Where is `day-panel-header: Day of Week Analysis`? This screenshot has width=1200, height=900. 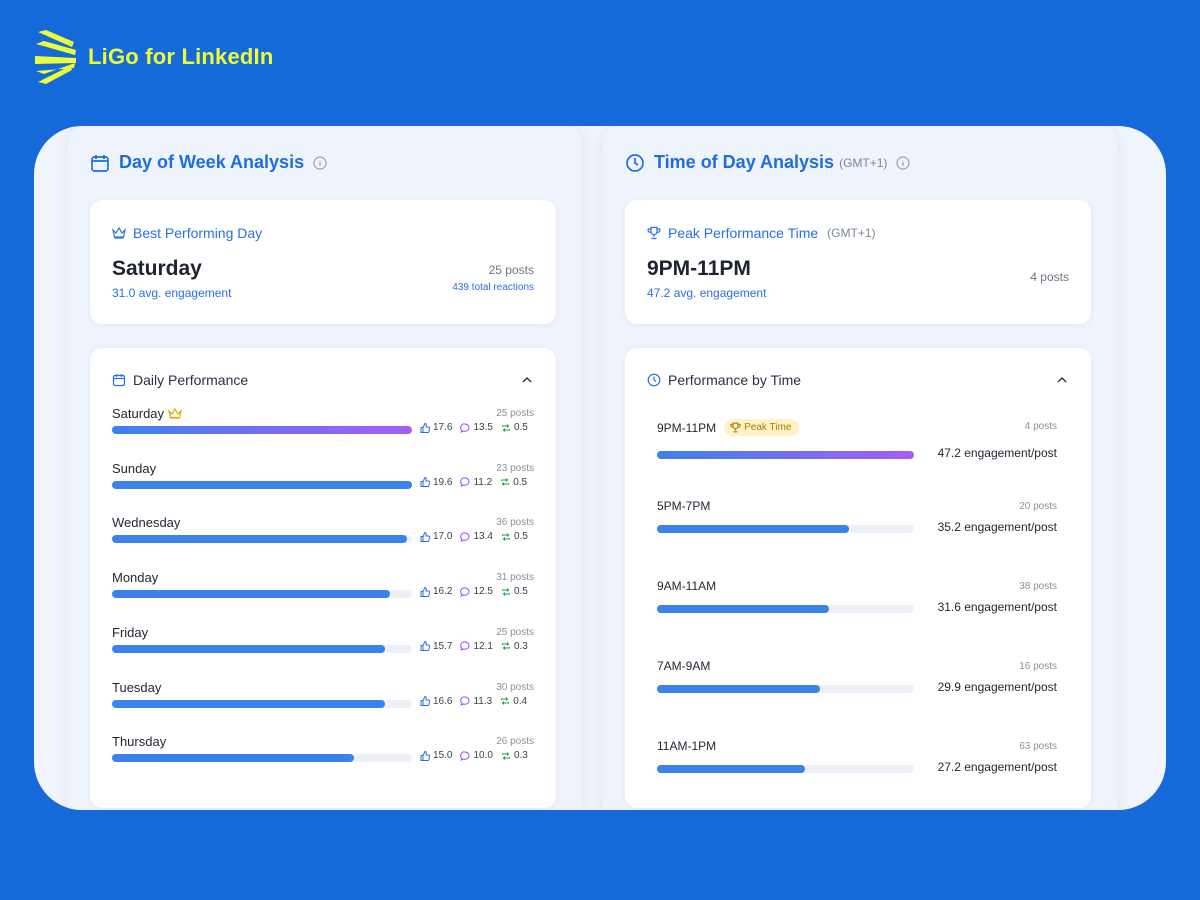 day-panel-header: Day of Week Analysis is located at coordinates (208, 162).